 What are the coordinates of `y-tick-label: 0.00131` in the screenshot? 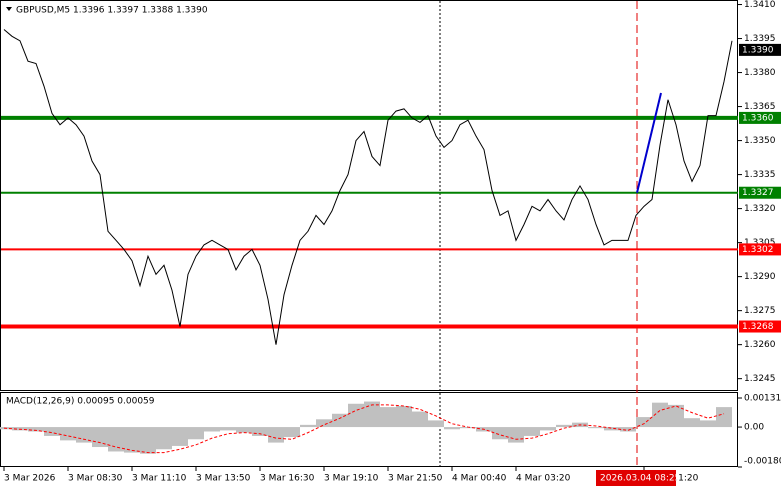 It's located at (762, 399).